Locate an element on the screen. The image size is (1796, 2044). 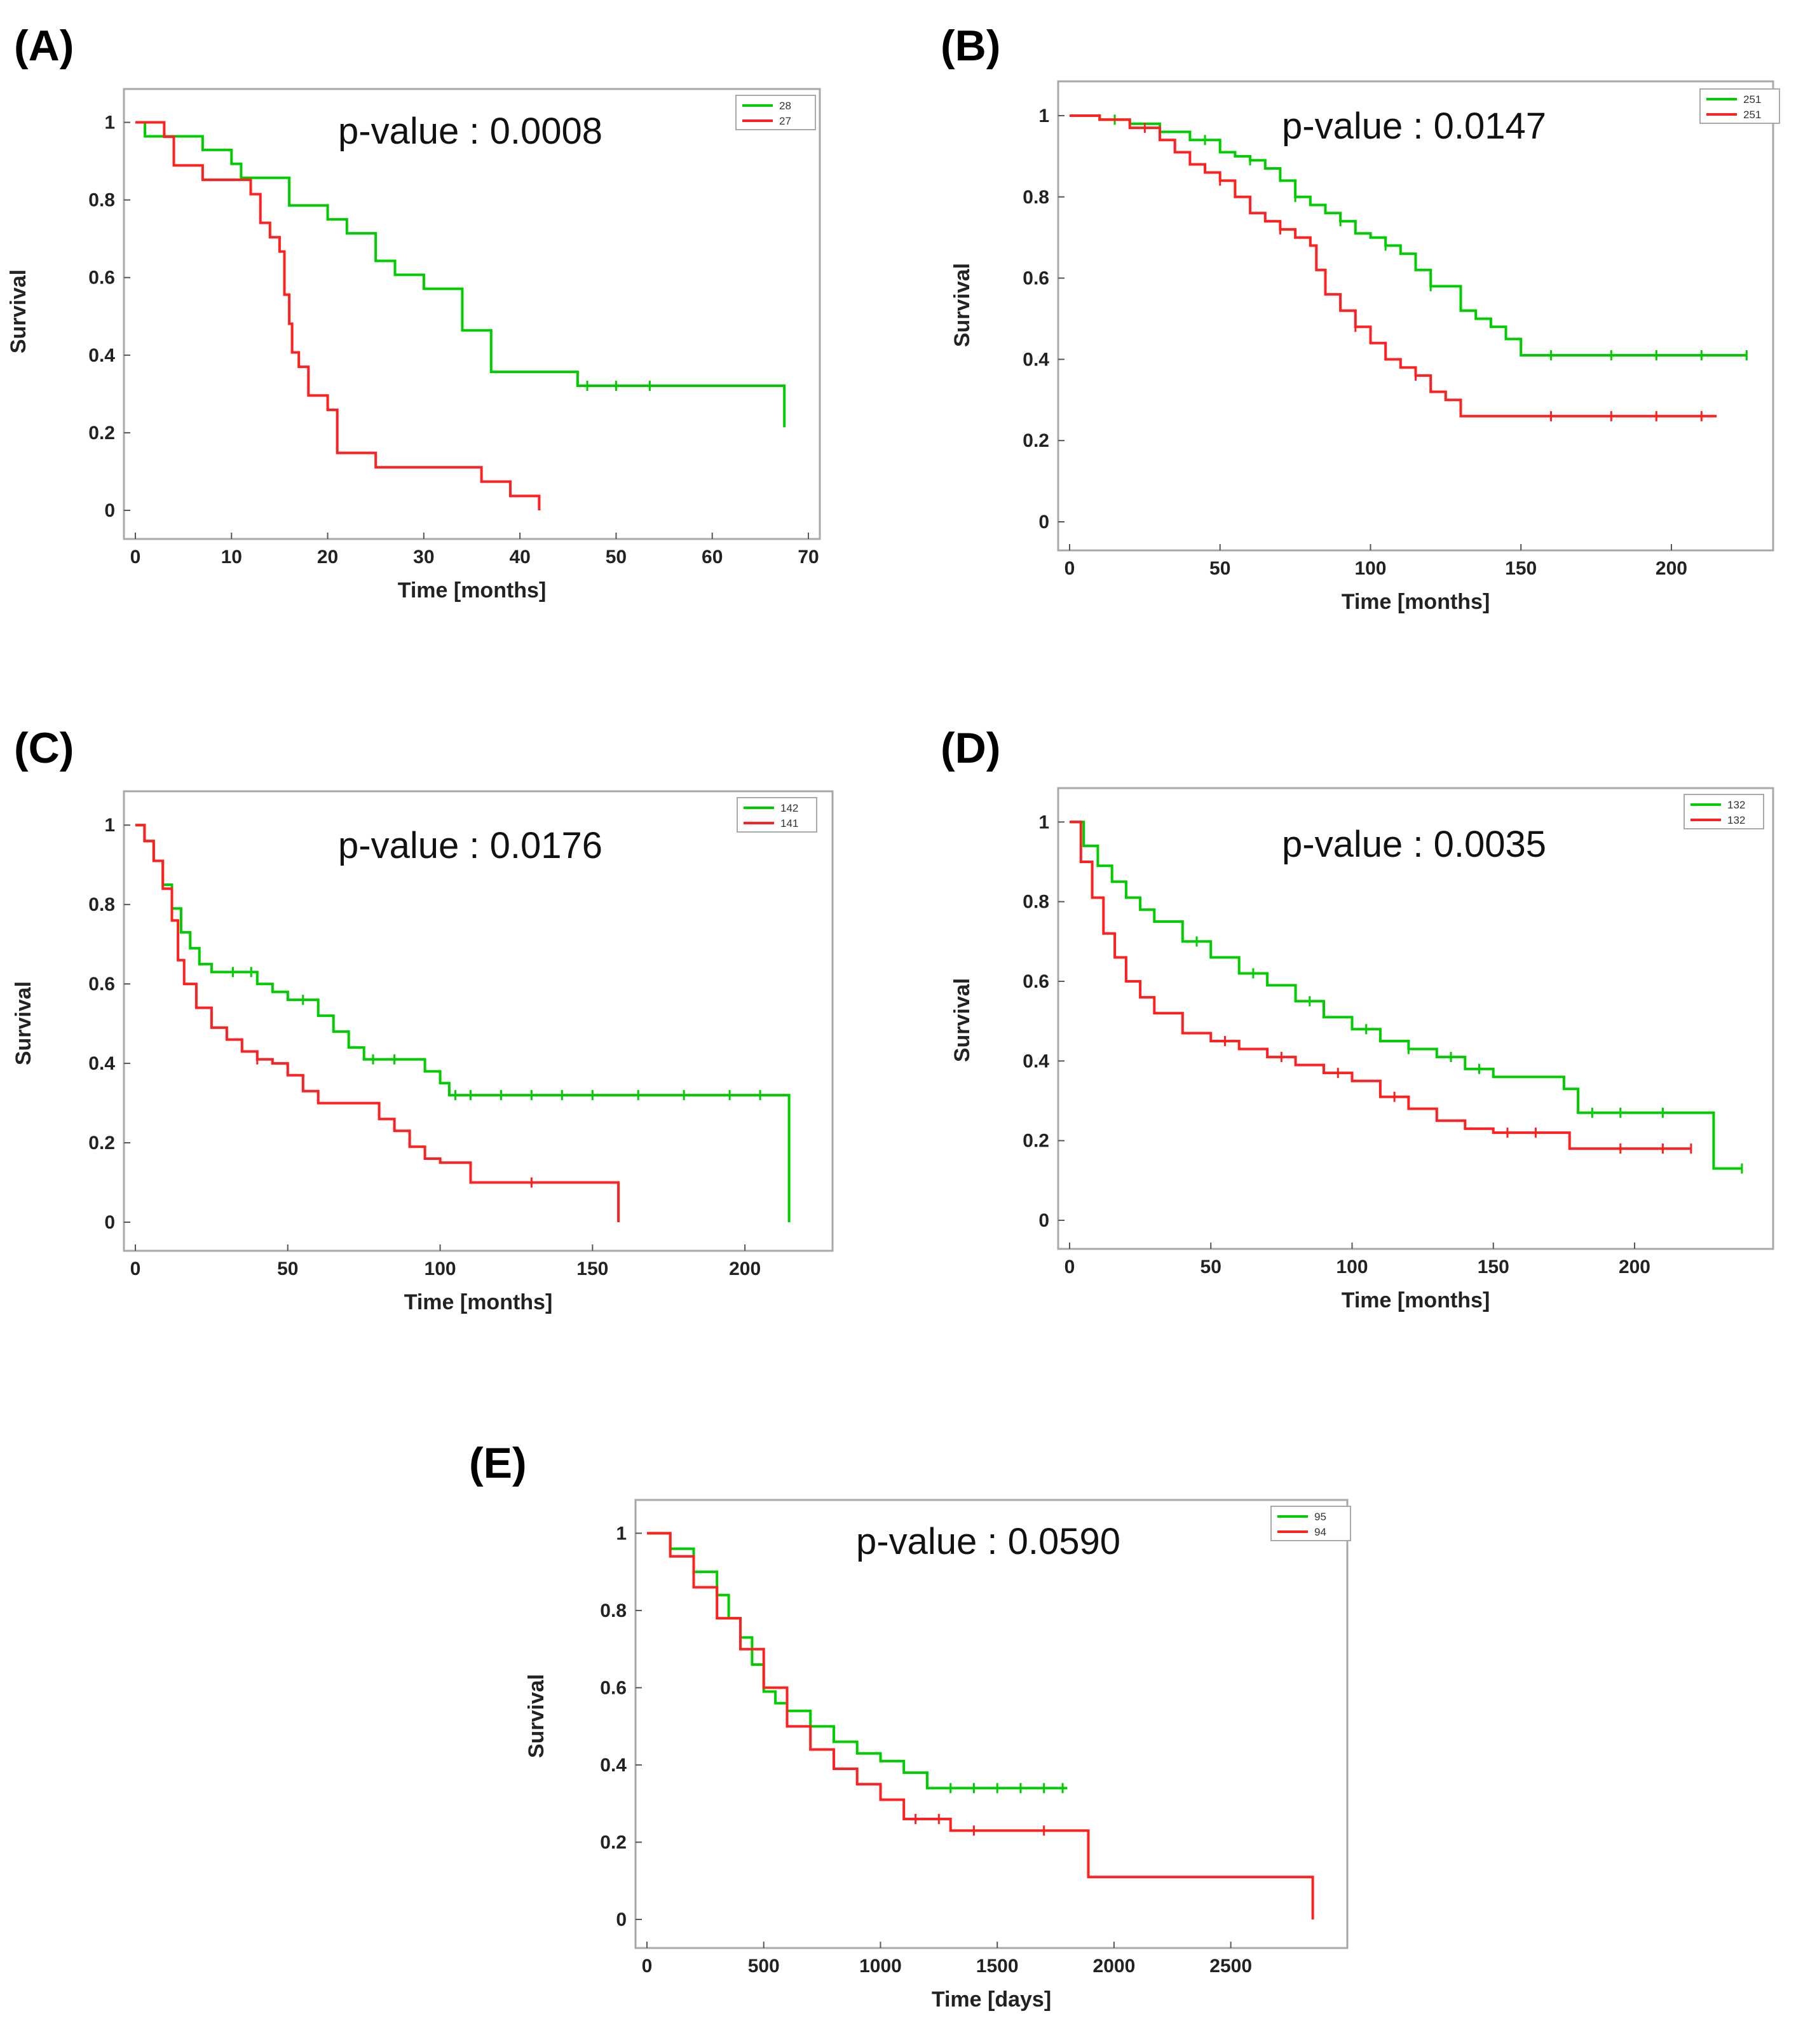
p-value-label: p-value : 0.0035 is located at coordinates (1414, 844).